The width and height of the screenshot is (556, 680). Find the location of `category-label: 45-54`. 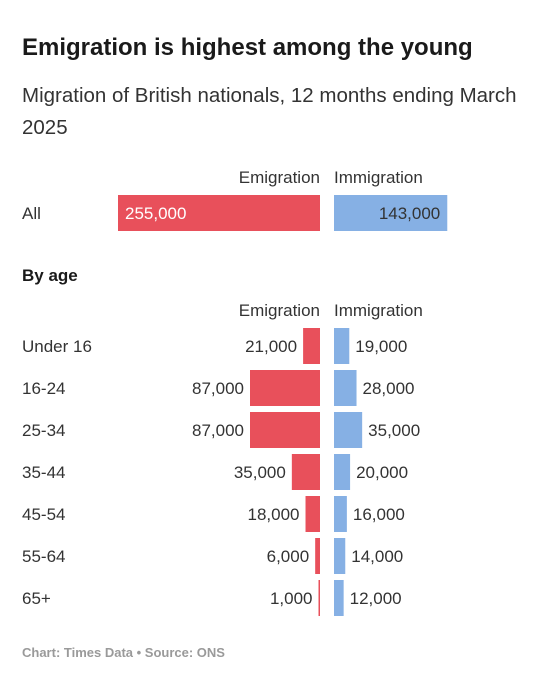

category-label: 45-54 is located at coordinates (43, 514).